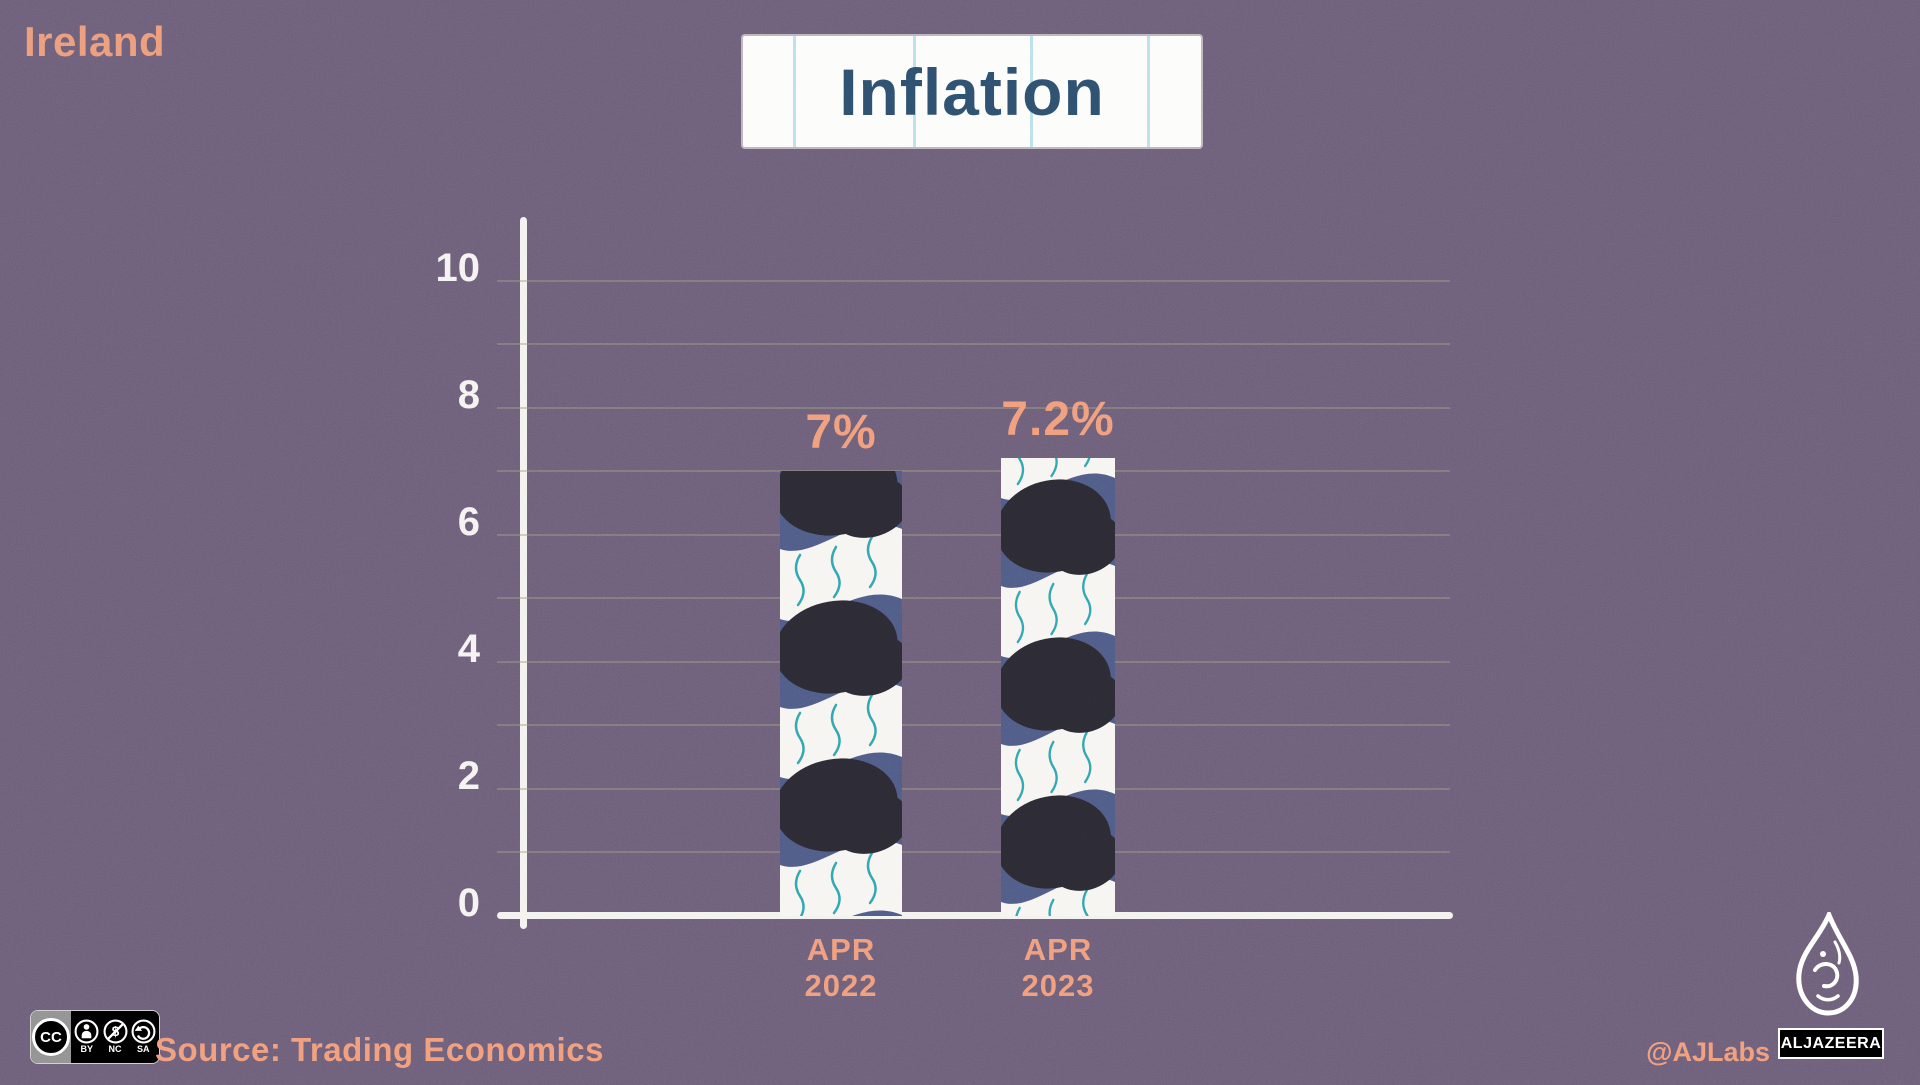  Describe the element at coordinates (841, 693) in the screenshot. I see `bar-apr-2022` at that location.